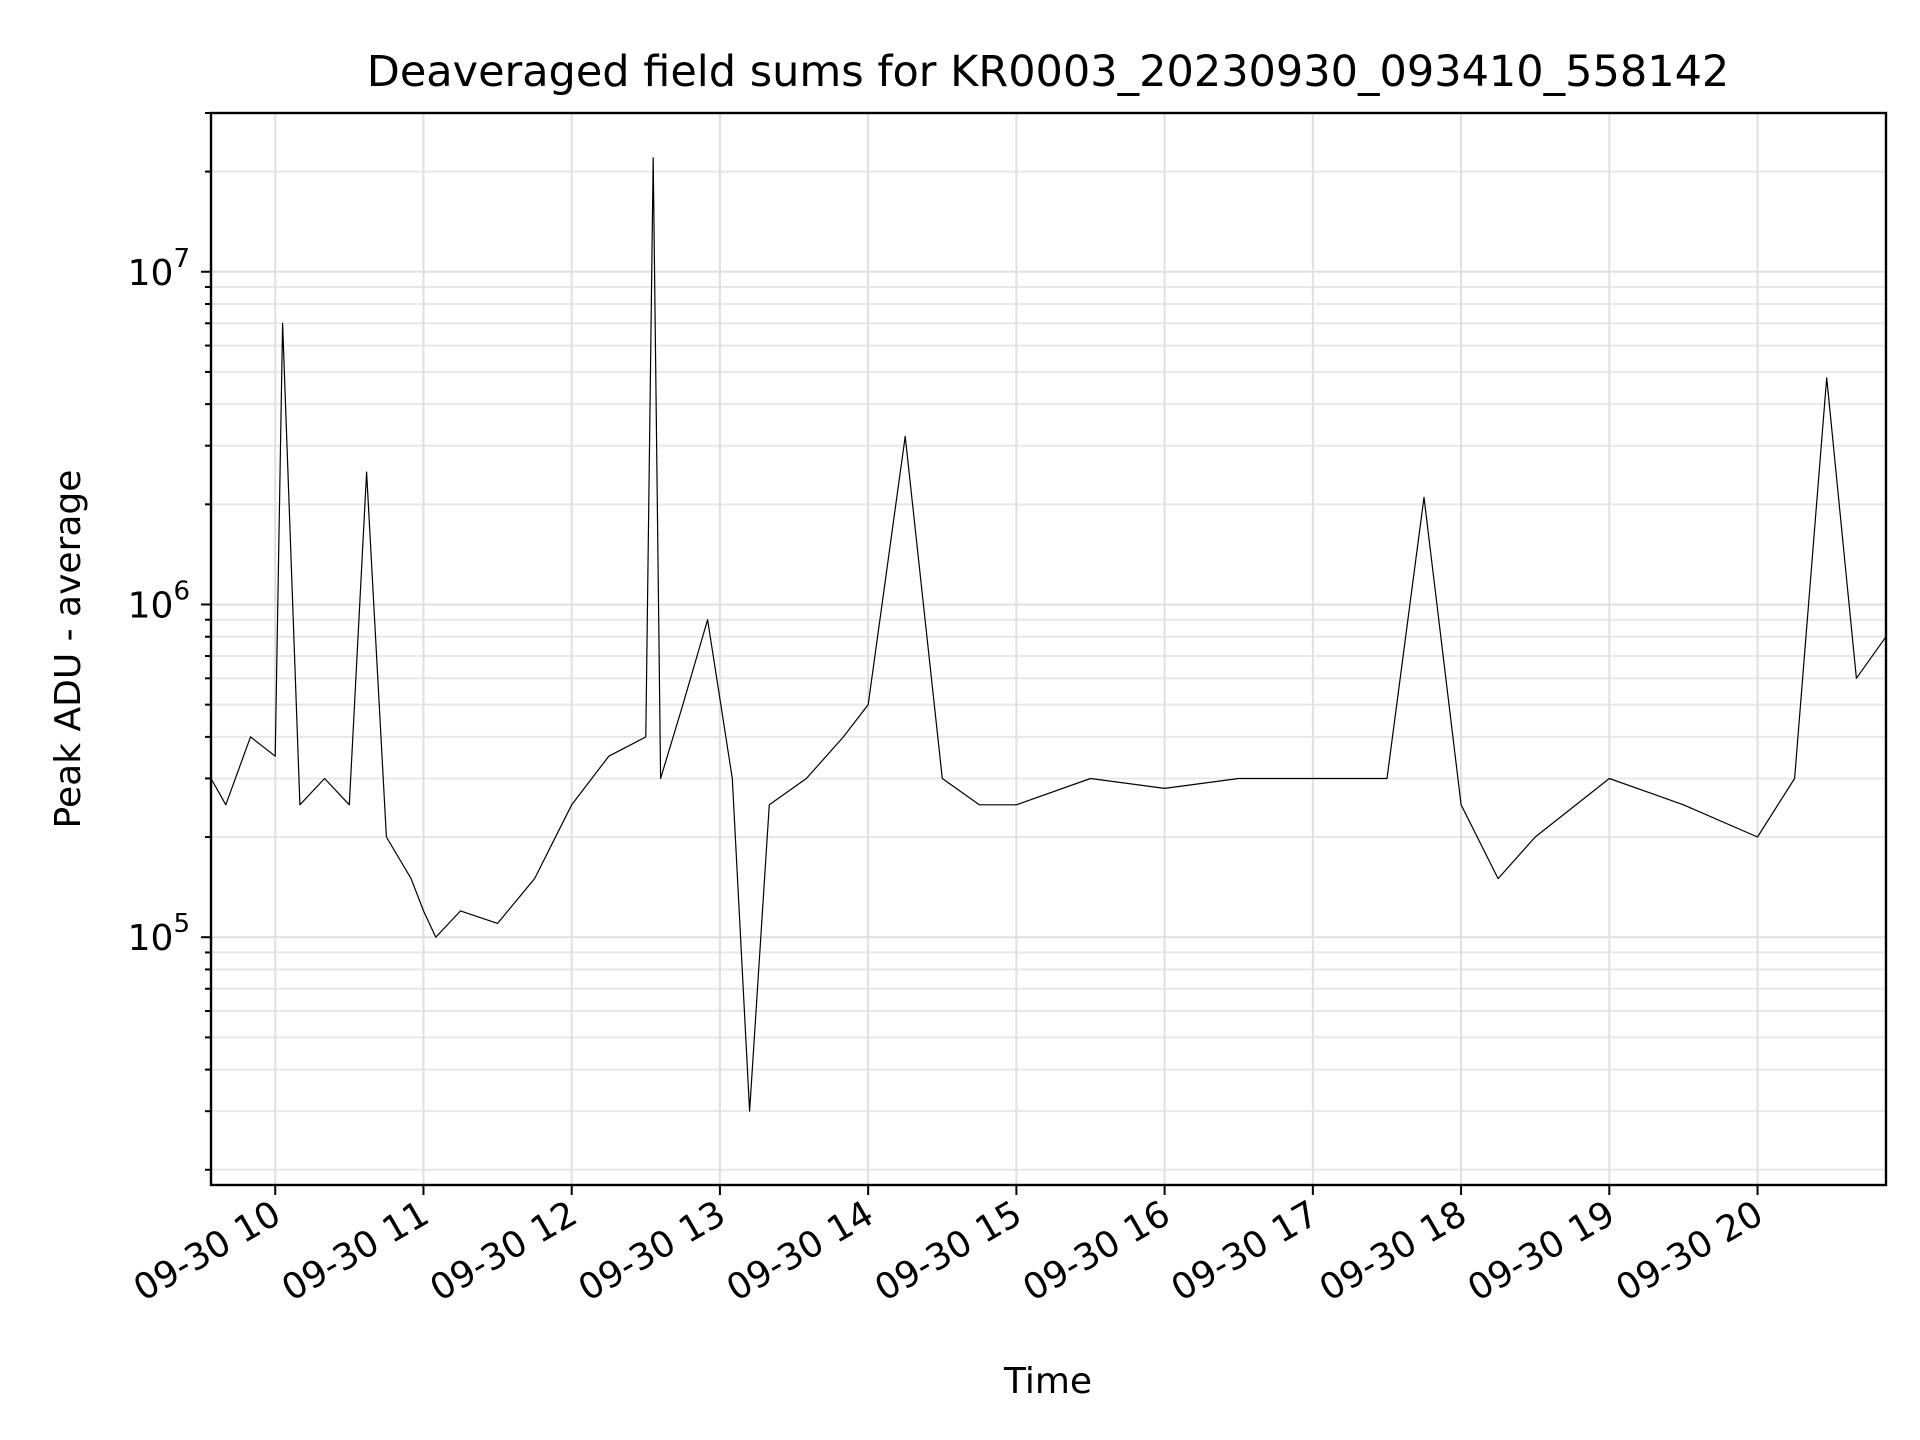 Image resolution: width=1920 pixels, height=1440 pixels. I want to click on y-tick-label: 10⁶, so click(159, 601).